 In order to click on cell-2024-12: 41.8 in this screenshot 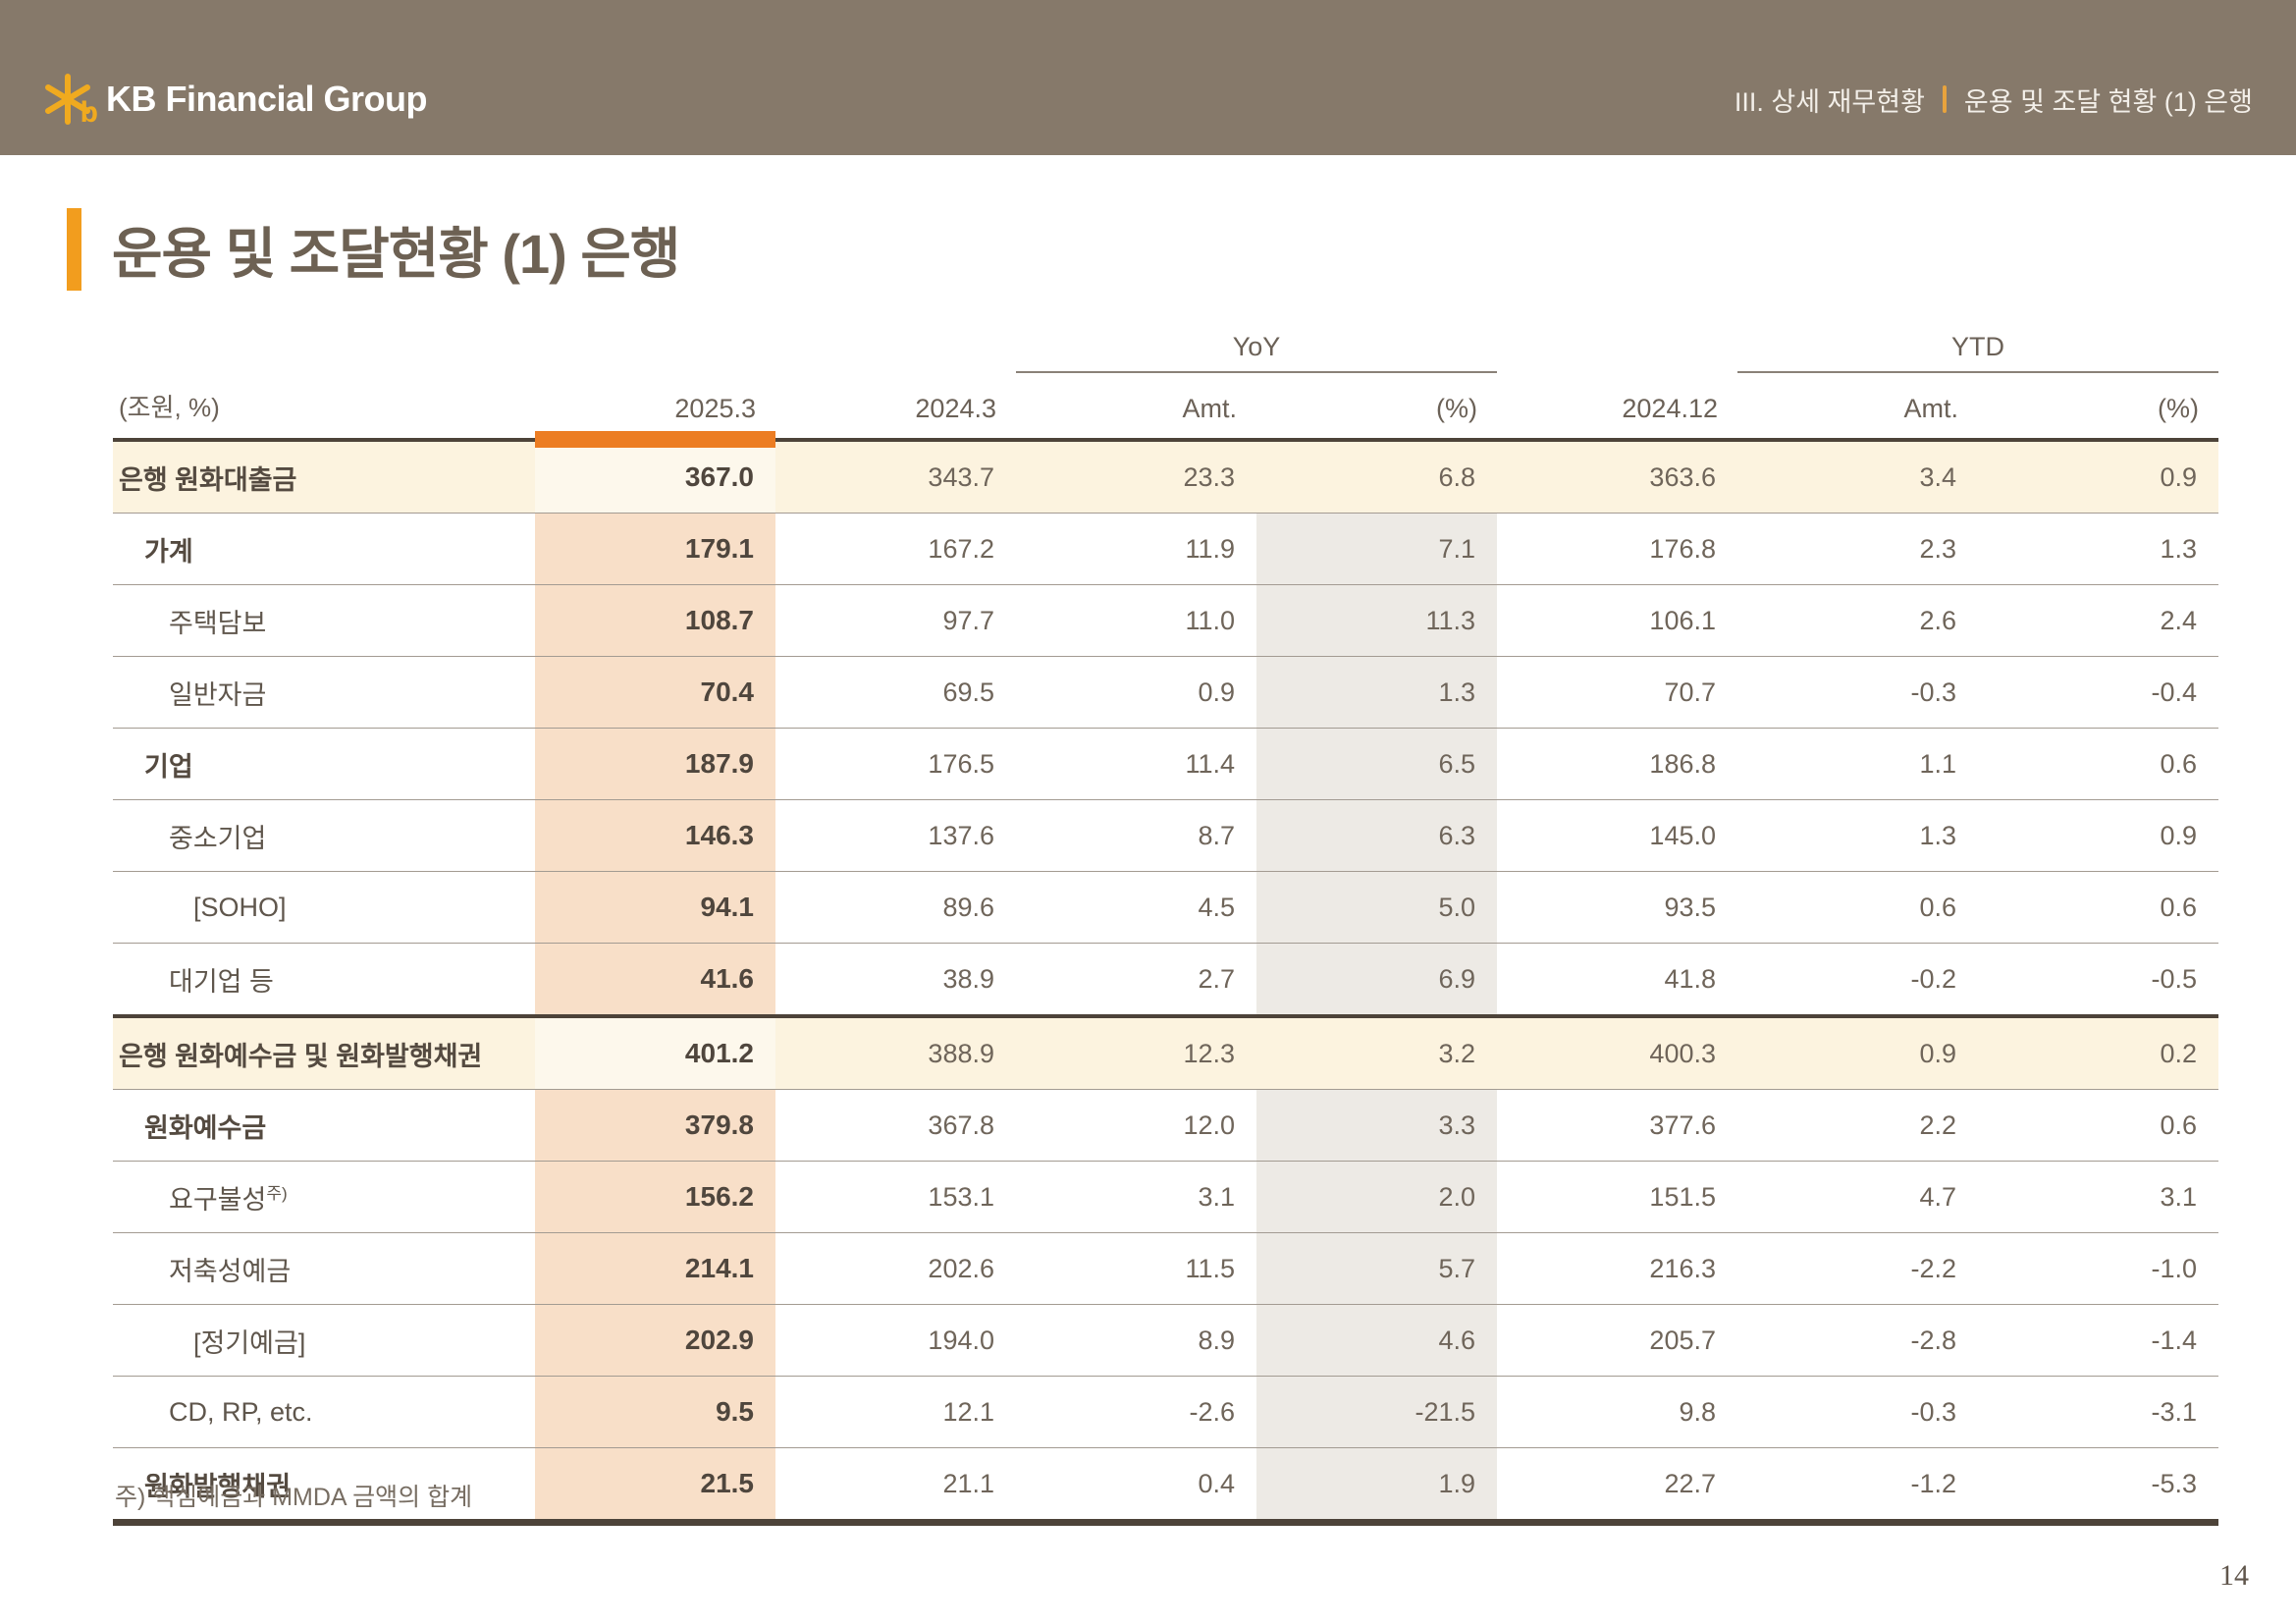, I will do `click(1617, 980)`.